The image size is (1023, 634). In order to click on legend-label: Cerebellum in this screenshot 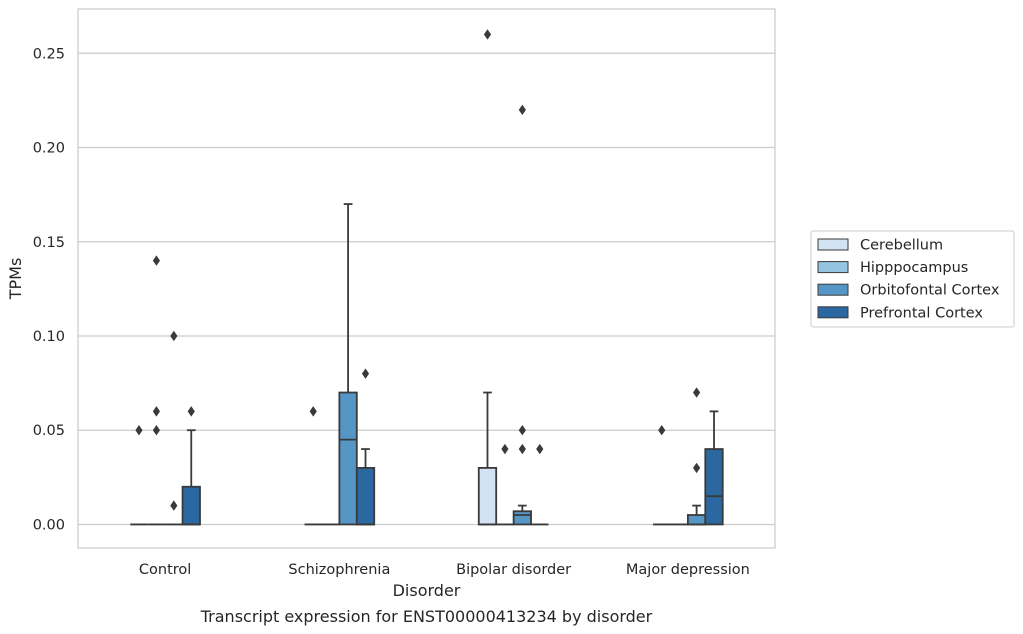, I will do `click(901, 246)`.